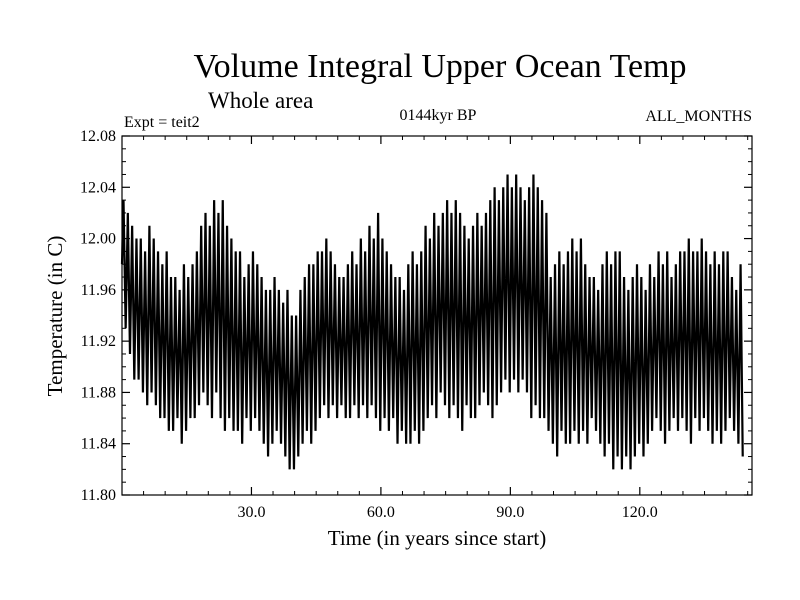  What do you see at coordinates (437, 538) in the screenshot?
I see `x-axis-label: Time (in years since start)` at bounding box center [437, 538].